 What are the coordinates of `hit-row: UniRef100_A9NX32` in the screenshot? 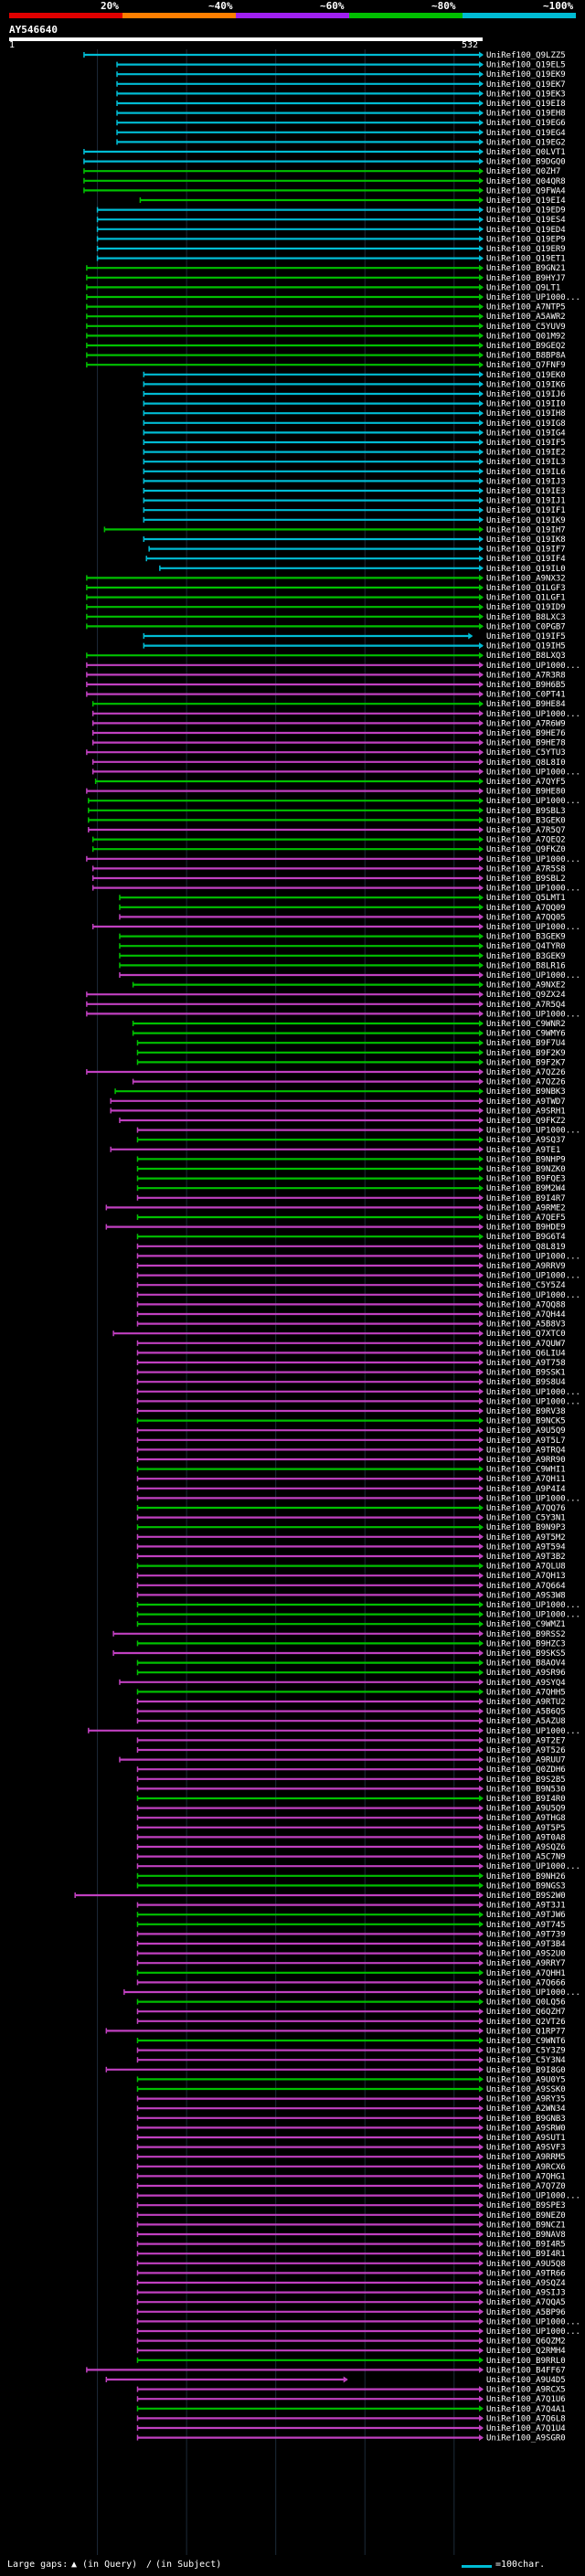 It's located at (326, 578).